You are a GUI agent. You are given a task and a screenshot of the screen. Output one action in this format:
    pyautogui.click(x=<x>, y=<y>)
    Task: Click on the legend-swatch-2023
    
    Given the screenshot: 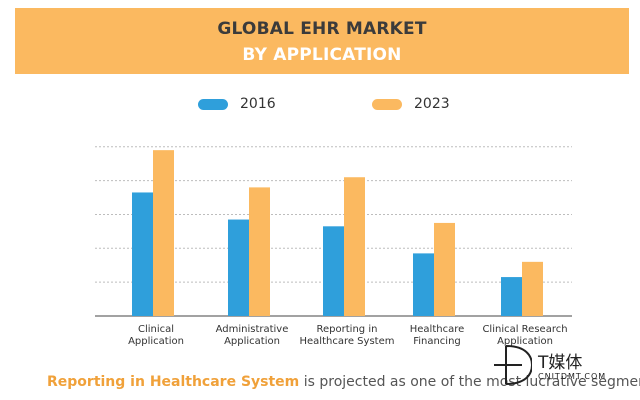 What is the action you would take?
    pyautogui.click(x=387, y=104)
    